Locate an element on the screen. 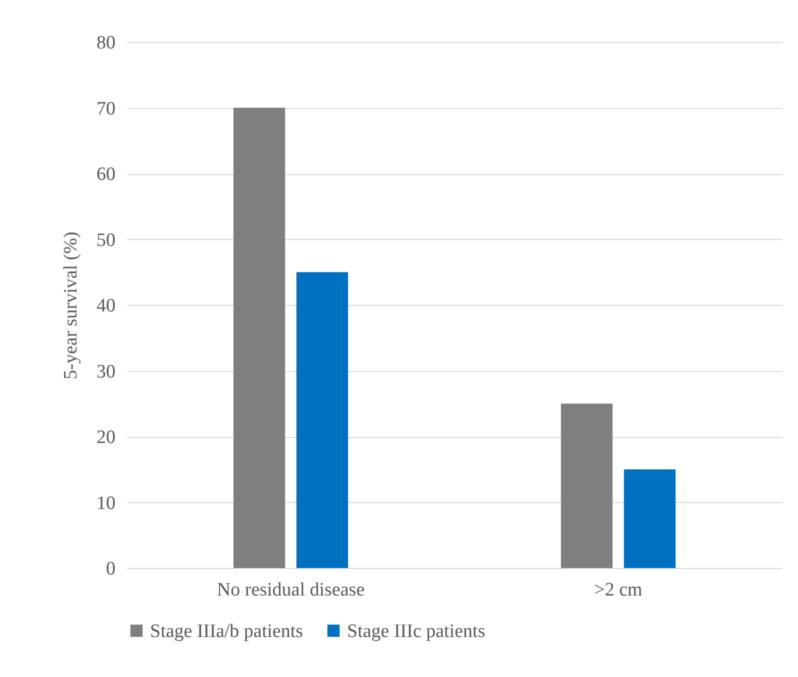 This screenshot has width=798, height=677. y-tick-label: 30 is located at coordinates (106, 371).